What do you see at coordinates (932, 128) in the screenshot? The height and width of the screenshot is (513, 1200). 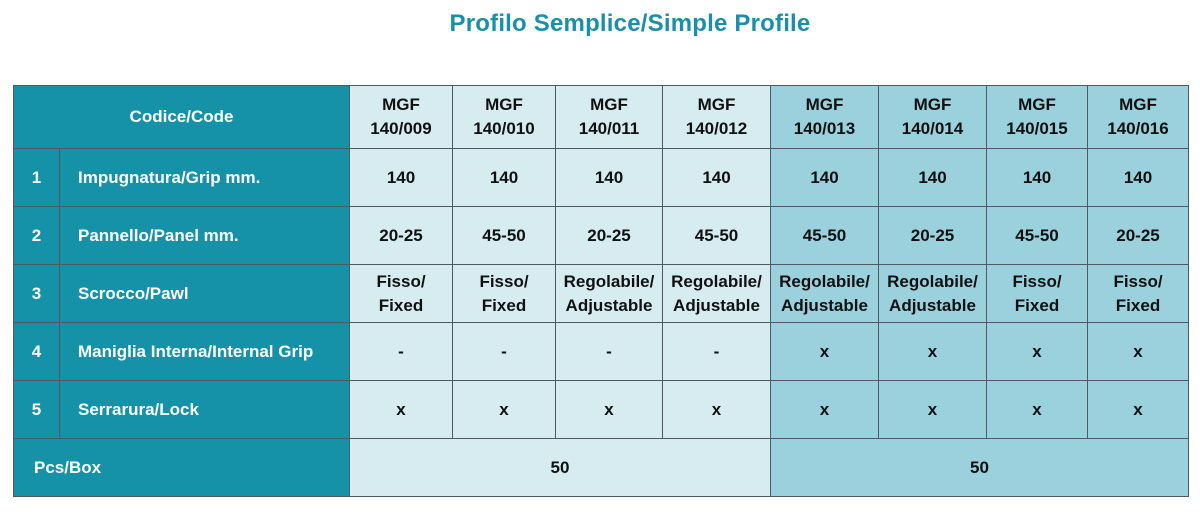 I see `cell-text: 140/014` at bounding box center [932, 128].